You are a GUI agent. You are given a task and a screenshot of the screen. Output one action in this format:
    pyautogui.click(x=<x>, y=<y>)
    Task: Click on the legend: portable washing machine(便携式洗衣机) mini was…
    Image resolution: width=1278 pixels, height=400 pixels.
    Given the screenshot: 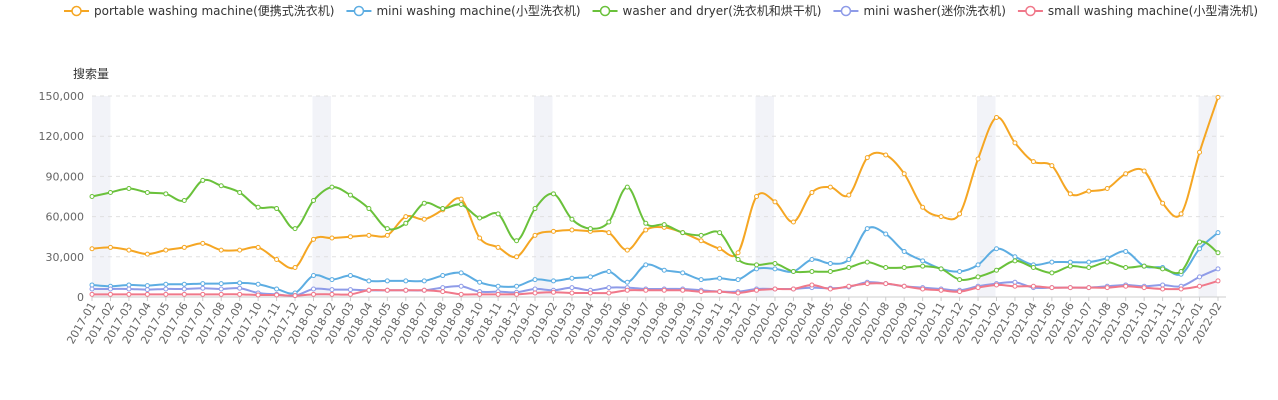 What is the action you would take?
    pyautogui.click(x=661, y=10)
    